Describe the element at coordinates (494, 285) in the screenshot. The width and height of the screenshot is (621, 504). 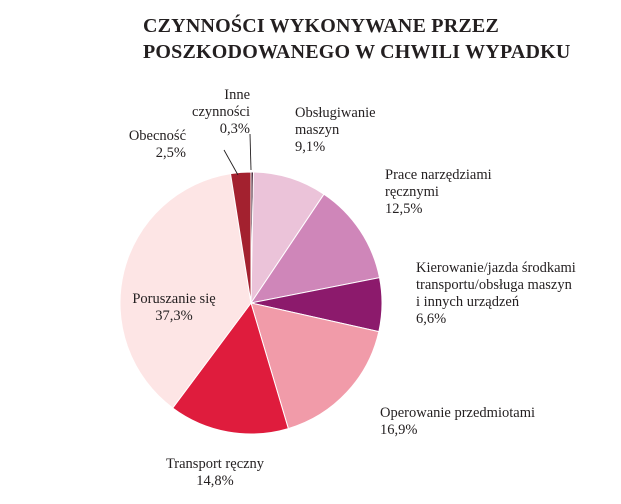
I see `slice-category-label: transportu/obsługa maszyn` at that location.